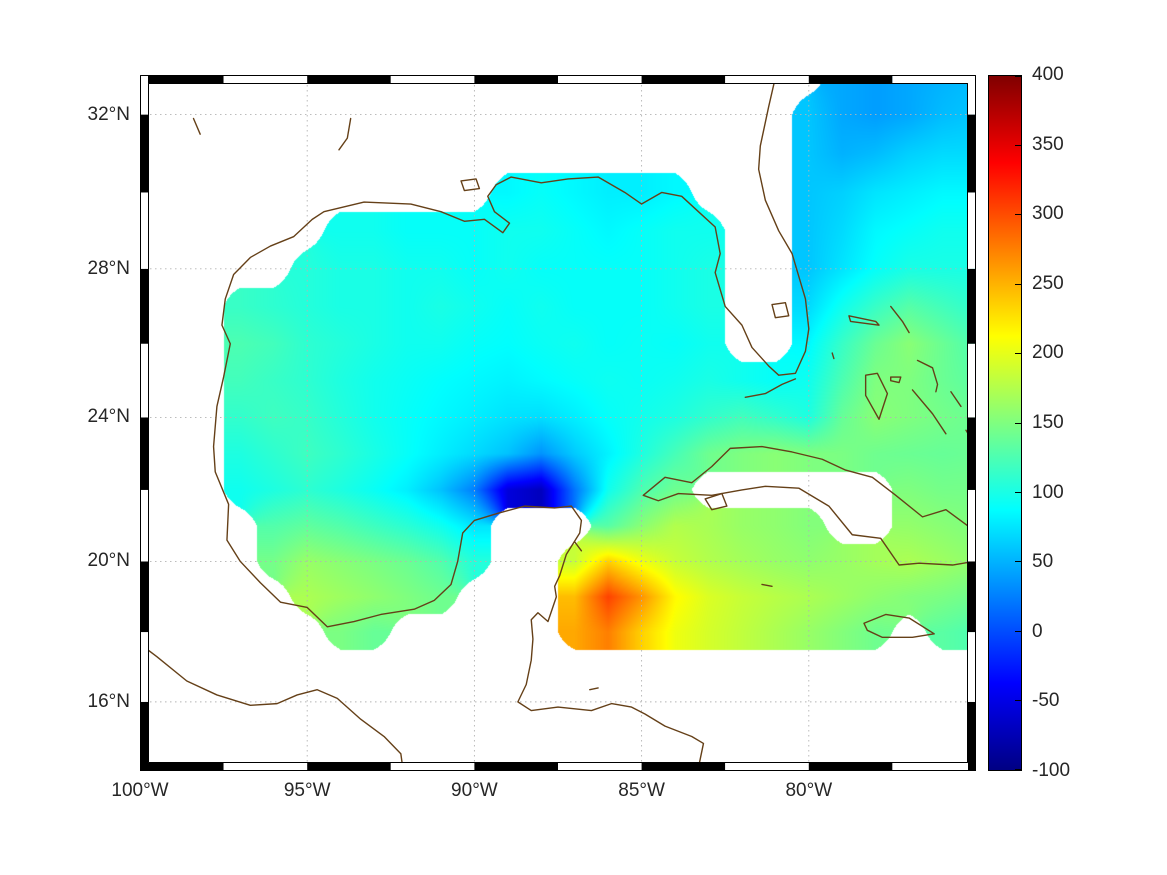 This screenshot has height=875, width=1167. What do you see at coordinates (140, 790) in the screenshot?
I see `x-tick-label: 100°W` at bounding box center [140, 790].